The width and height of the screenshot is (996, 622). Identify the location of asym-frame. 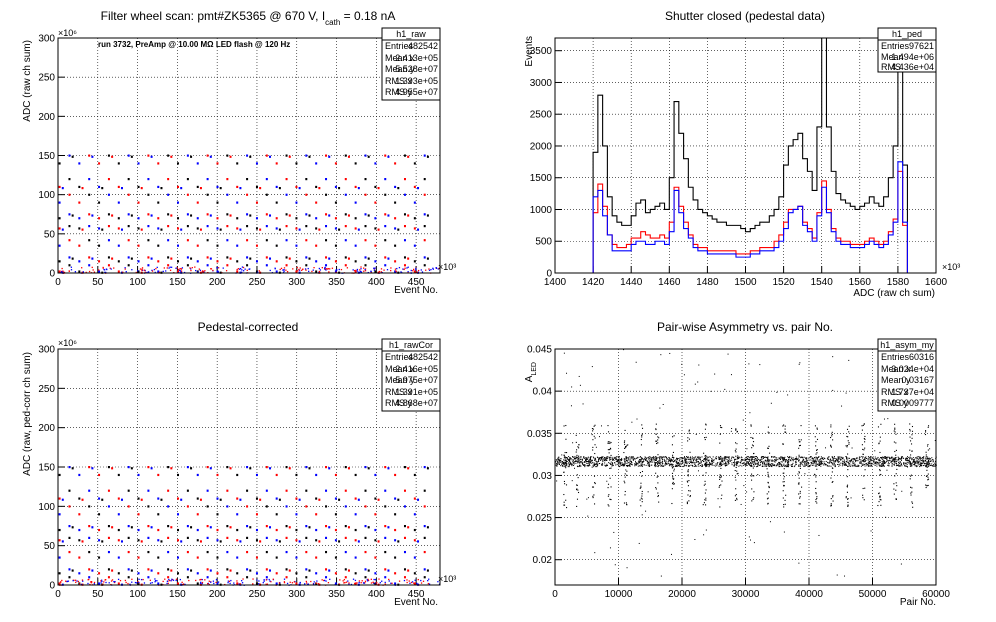
(745, 467).